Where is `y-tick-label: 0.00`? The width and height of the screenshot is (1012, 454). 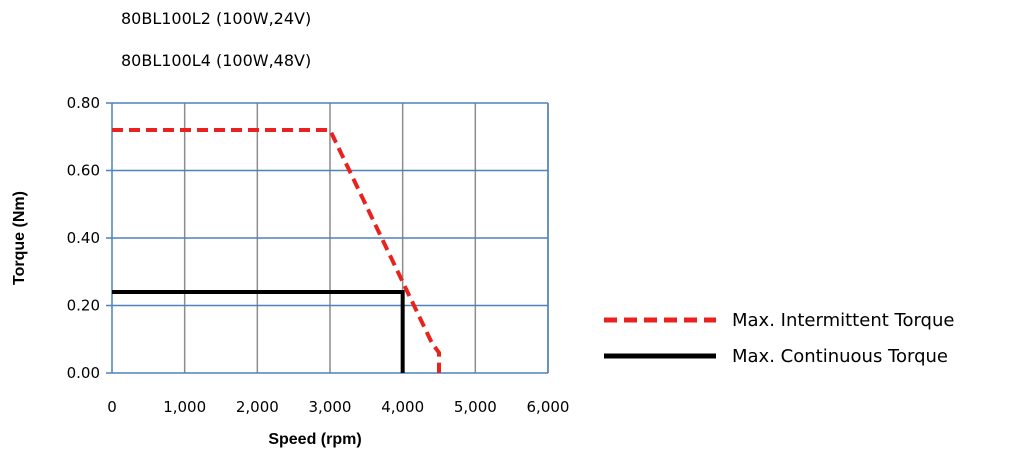 y-tick-label: 0.00 is located at coordinates (83, 373).